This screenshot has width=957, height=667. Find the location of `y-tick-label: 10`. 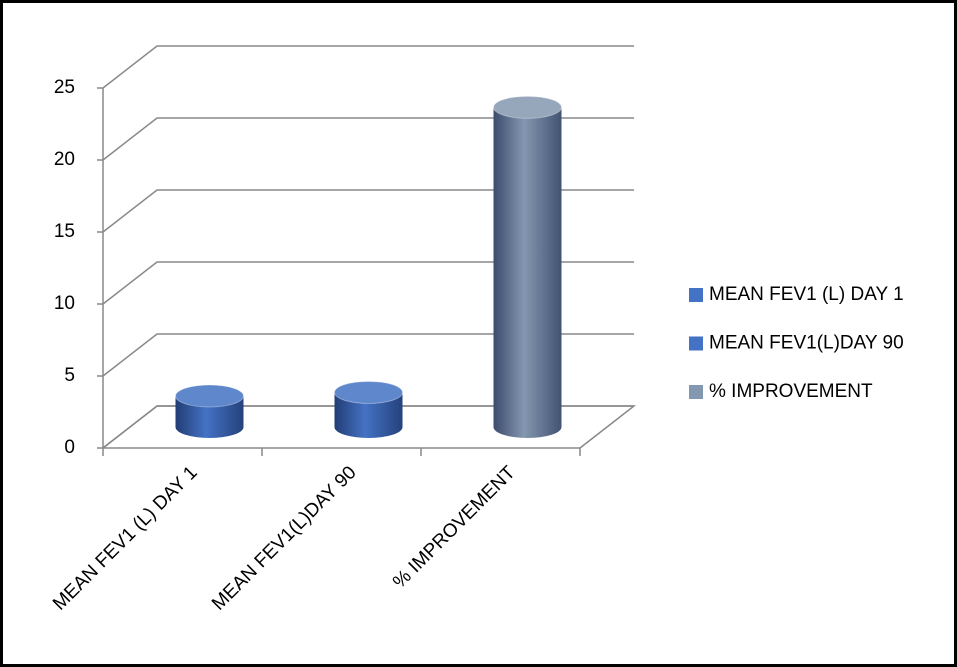

y-tick-label: 10 is located at coordinates (64, 303).